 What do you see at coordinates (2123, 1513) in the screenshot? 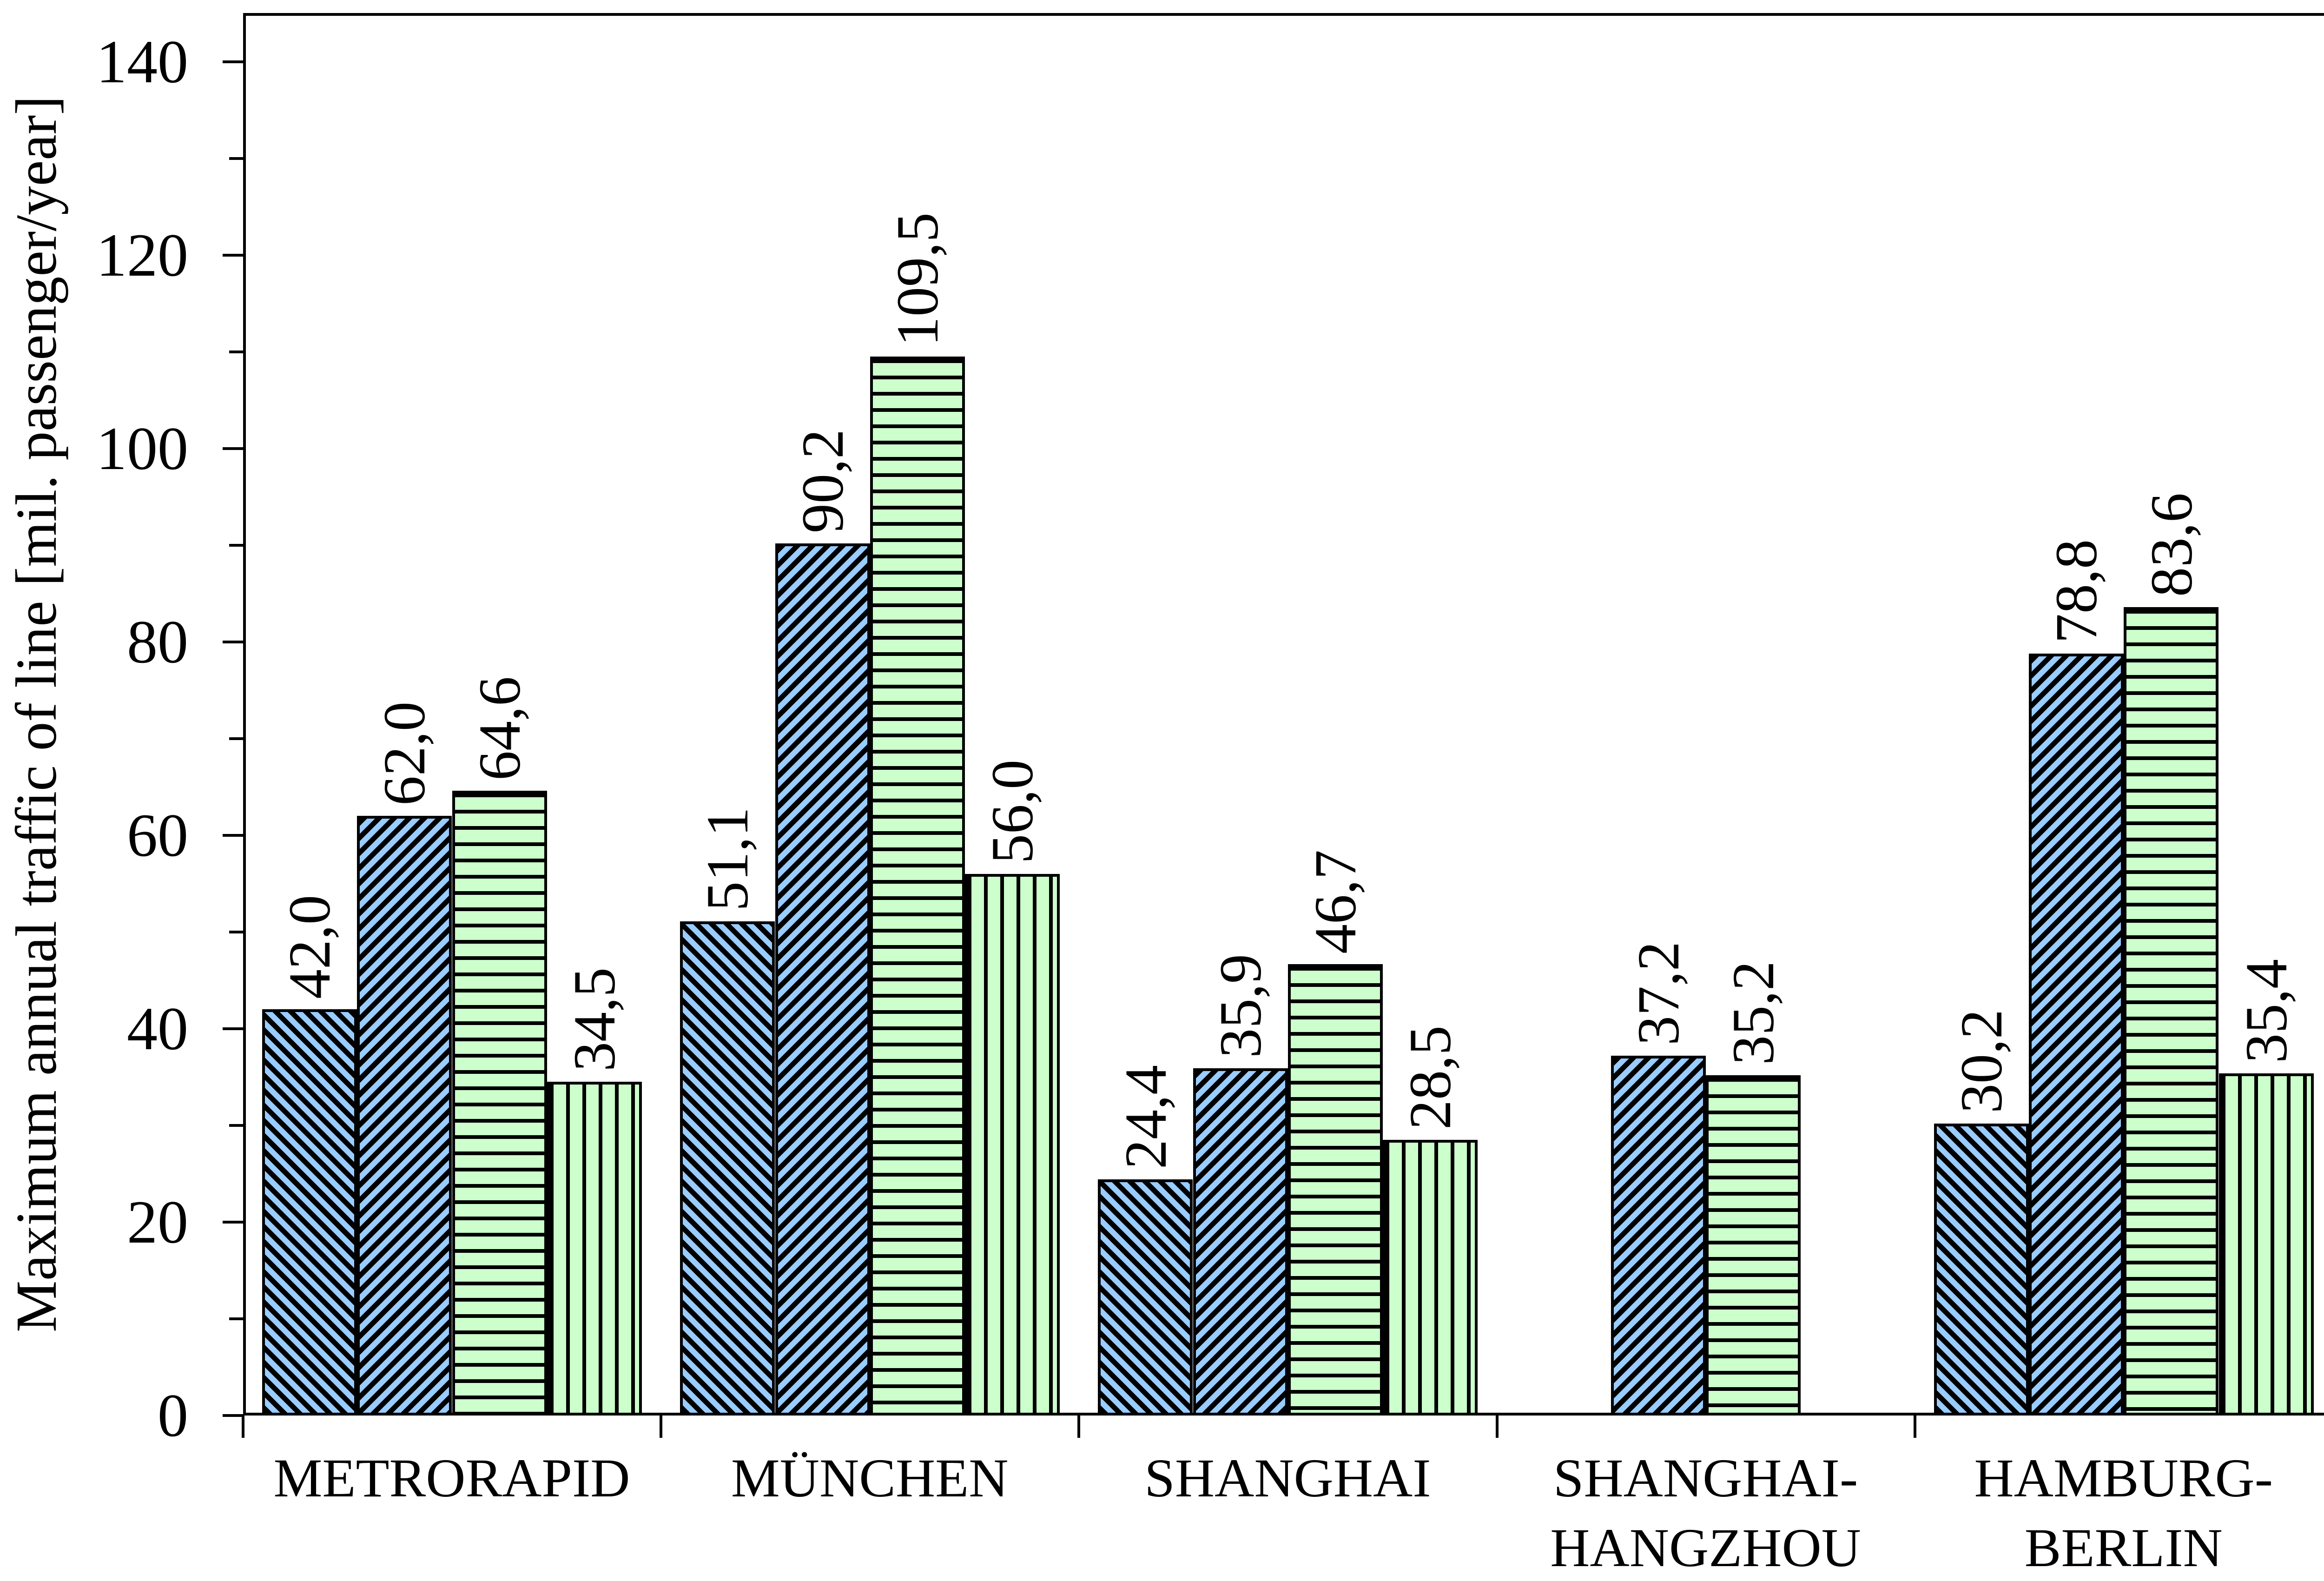
I see `x-axis-category-label: HAMBURG- BERLIN` at bounding box center [2123, 1513].